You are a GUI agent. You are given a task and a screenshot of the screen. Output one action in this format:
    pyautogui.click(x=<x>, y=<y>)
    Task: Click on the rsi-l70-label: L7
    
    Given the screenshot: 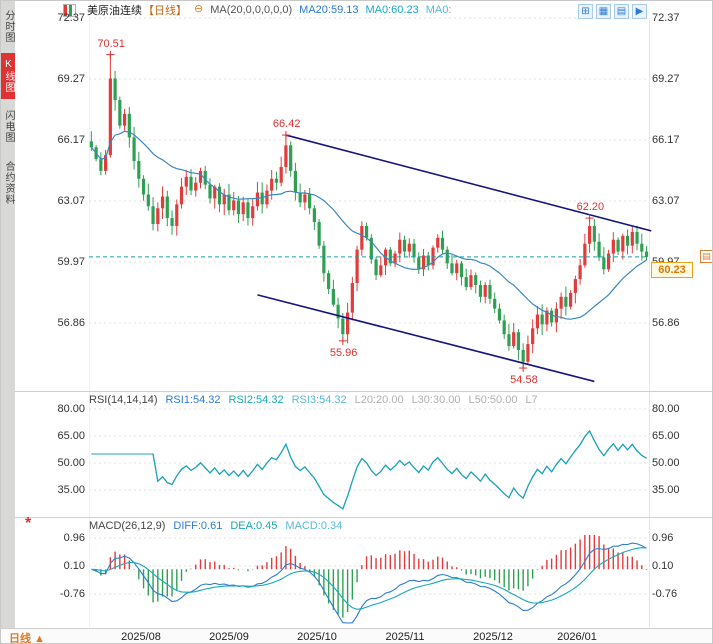 What is the action you would take?
    pyautogui.click(x=531, y=400)
    